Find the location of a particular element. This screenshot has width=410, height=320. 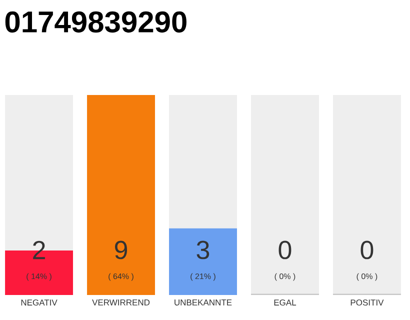

annotation: ( 64% ) is located at coordinates (121, 277).